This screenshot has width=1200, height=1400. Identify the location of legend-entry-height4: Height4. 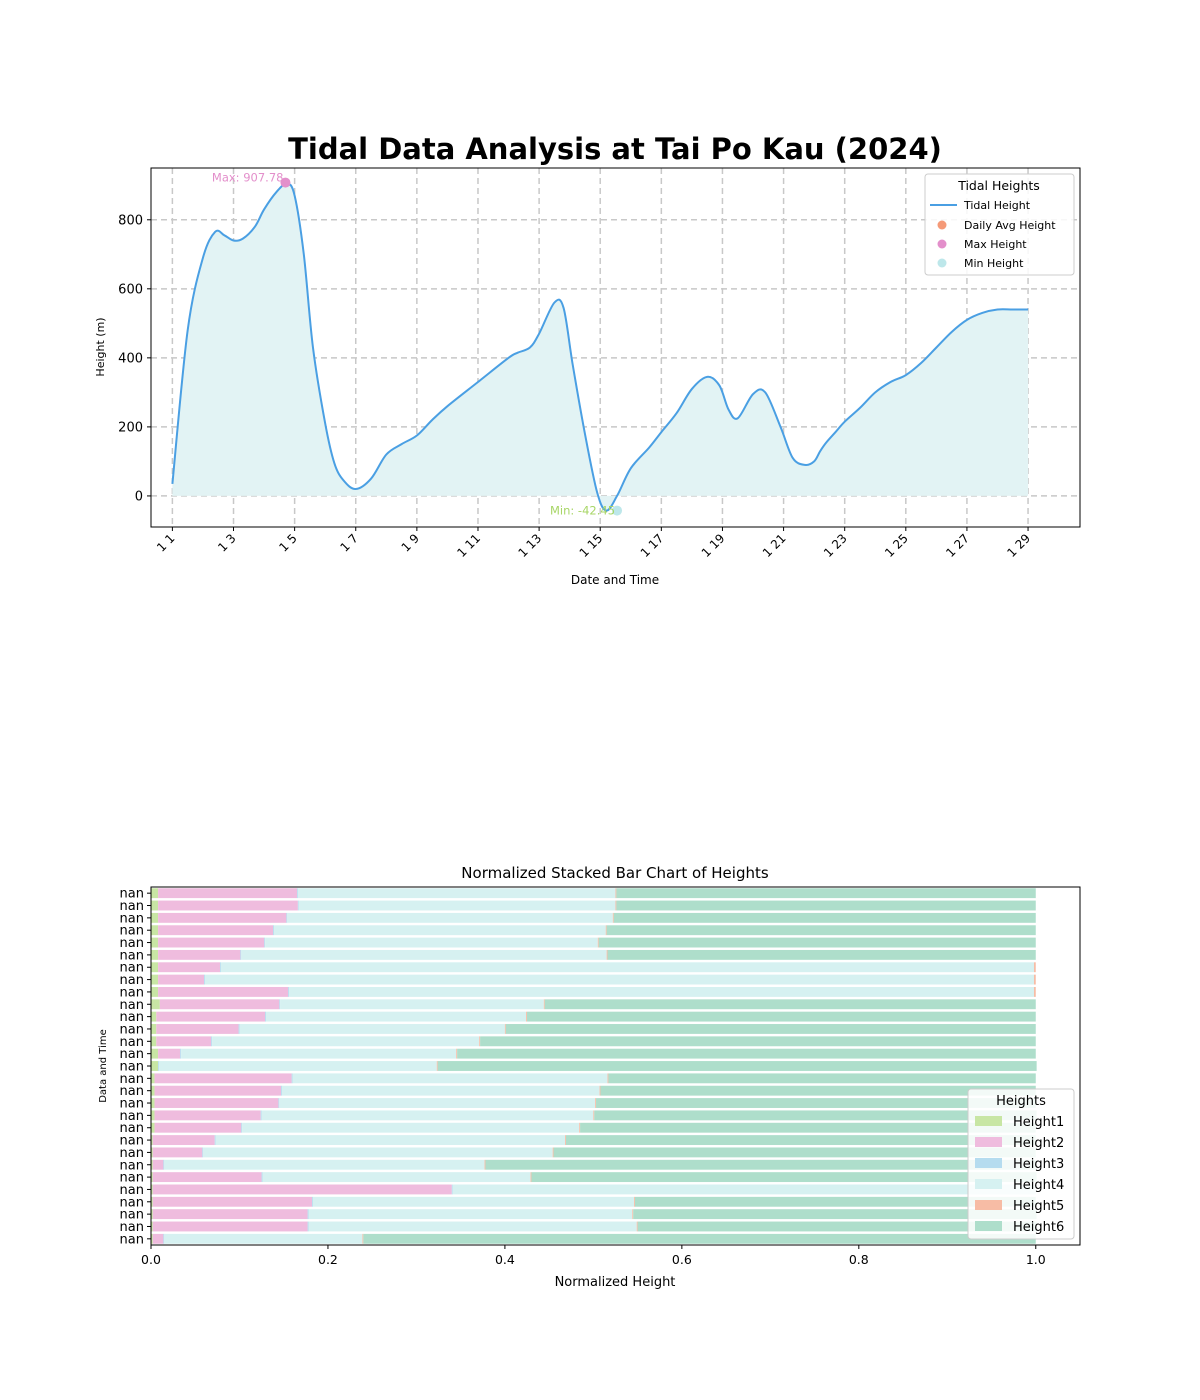
(1038, 1185).